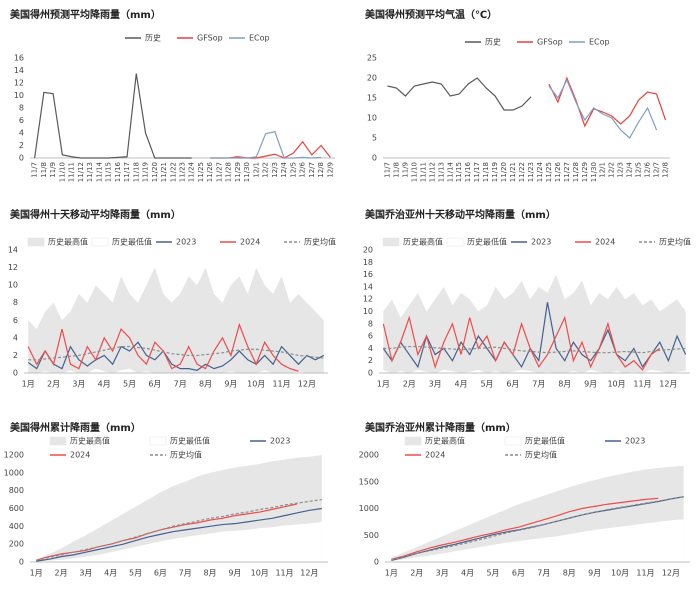 The width and height of the screenshot is (700, 593). I want to click on x-tick-label: 12/6, so click(648, 169).